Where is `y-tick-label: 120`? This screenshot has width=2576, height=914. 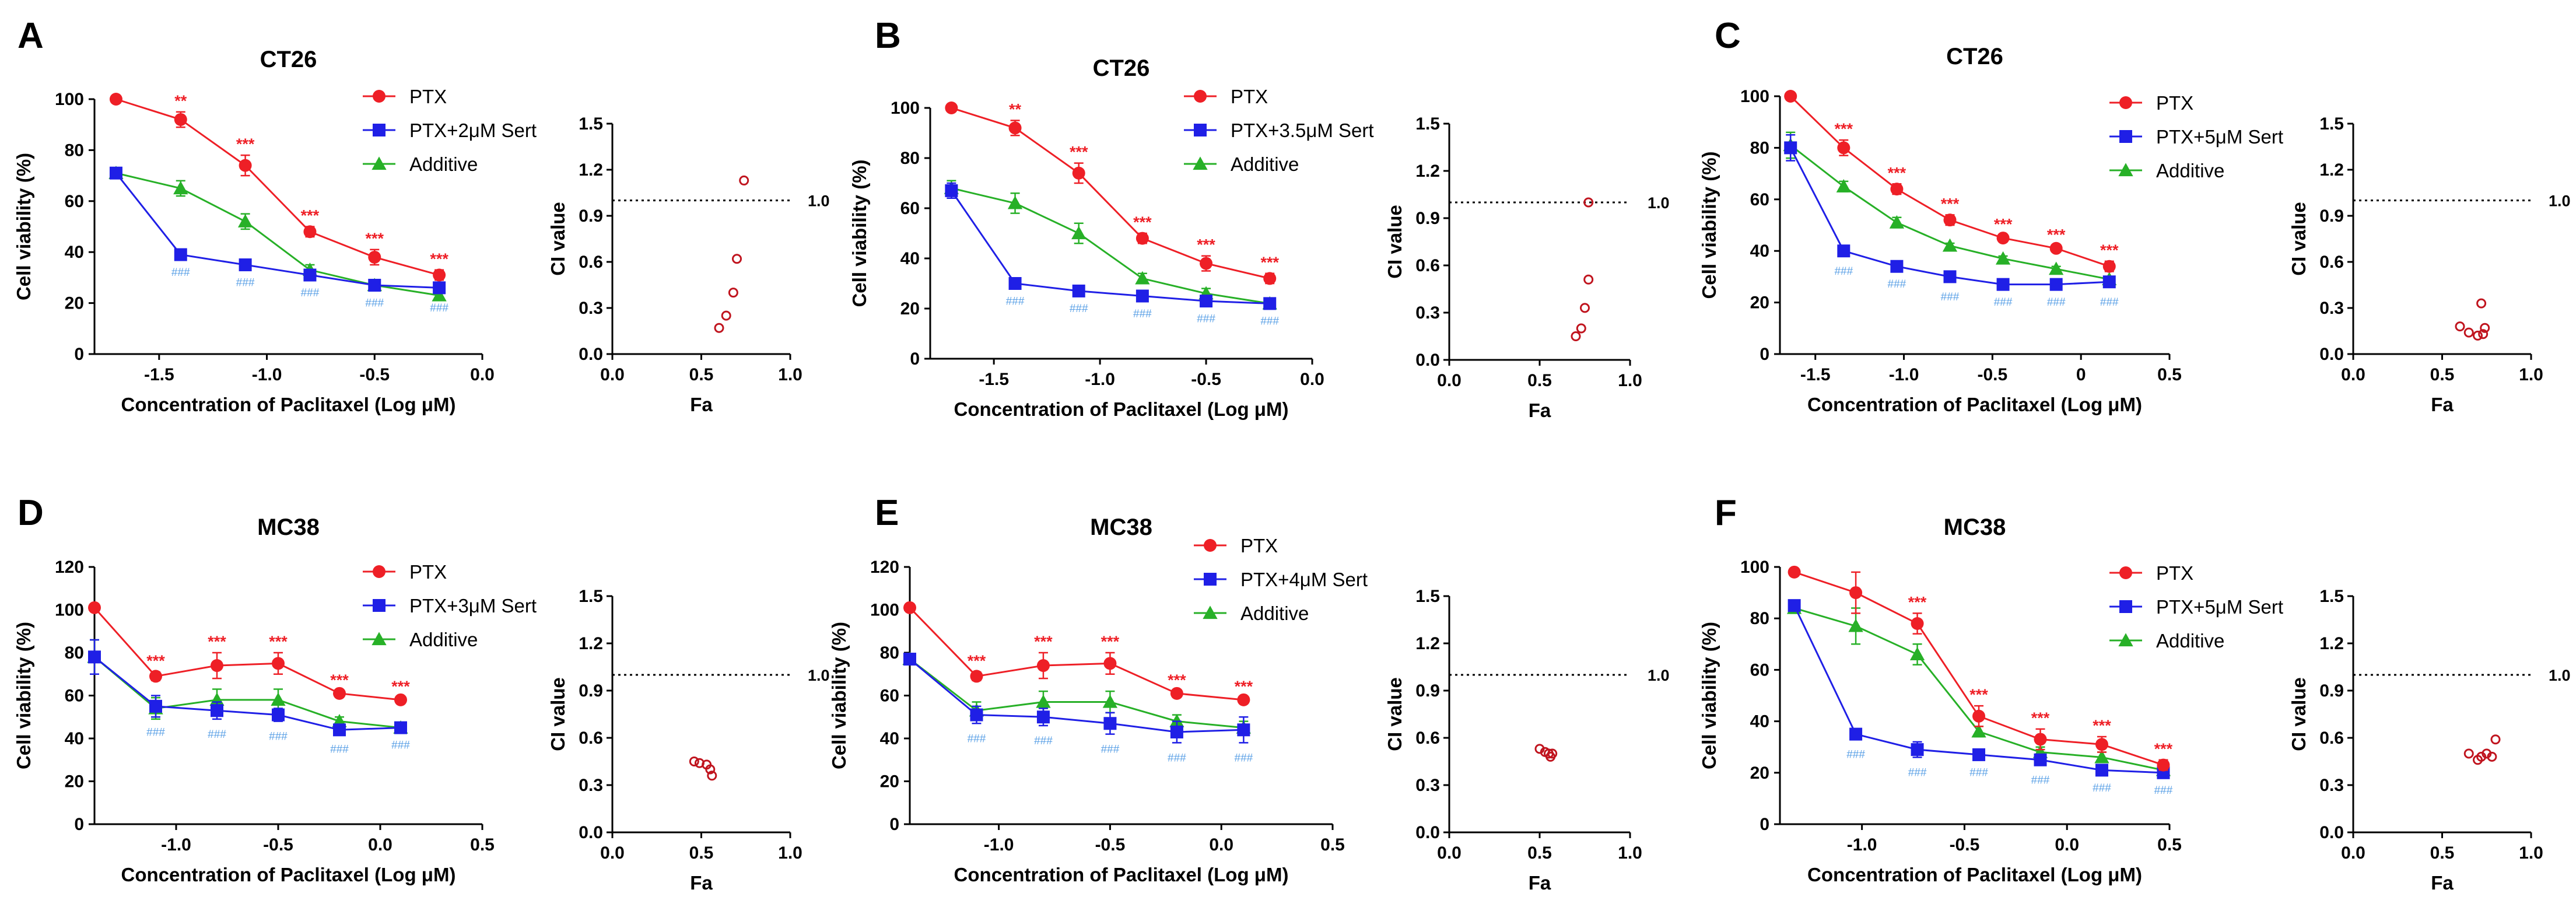
y-tick-label: 120 is located at coordinates (69, 567).